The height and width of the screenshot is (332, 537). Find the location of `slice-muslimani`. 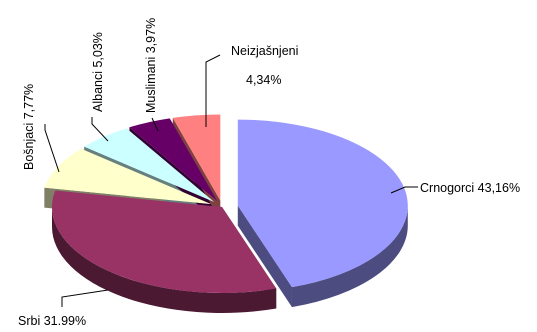

slice-muslimani is located at coordinates (173, 159).